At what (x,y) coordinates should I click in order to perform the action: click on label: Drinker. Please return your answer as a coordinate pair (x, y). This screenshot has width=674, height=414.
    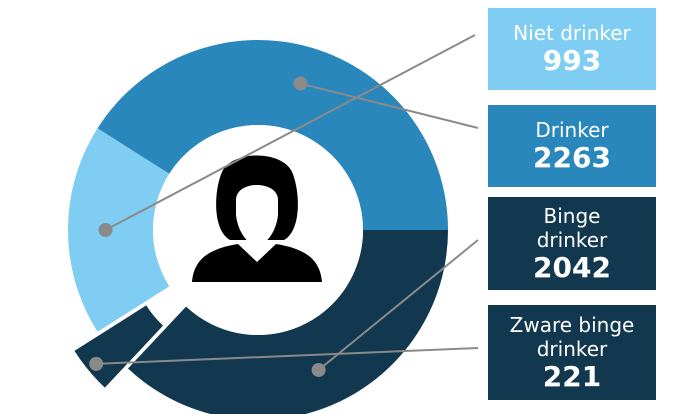
    Looking at the image, I should click on (572, 130).